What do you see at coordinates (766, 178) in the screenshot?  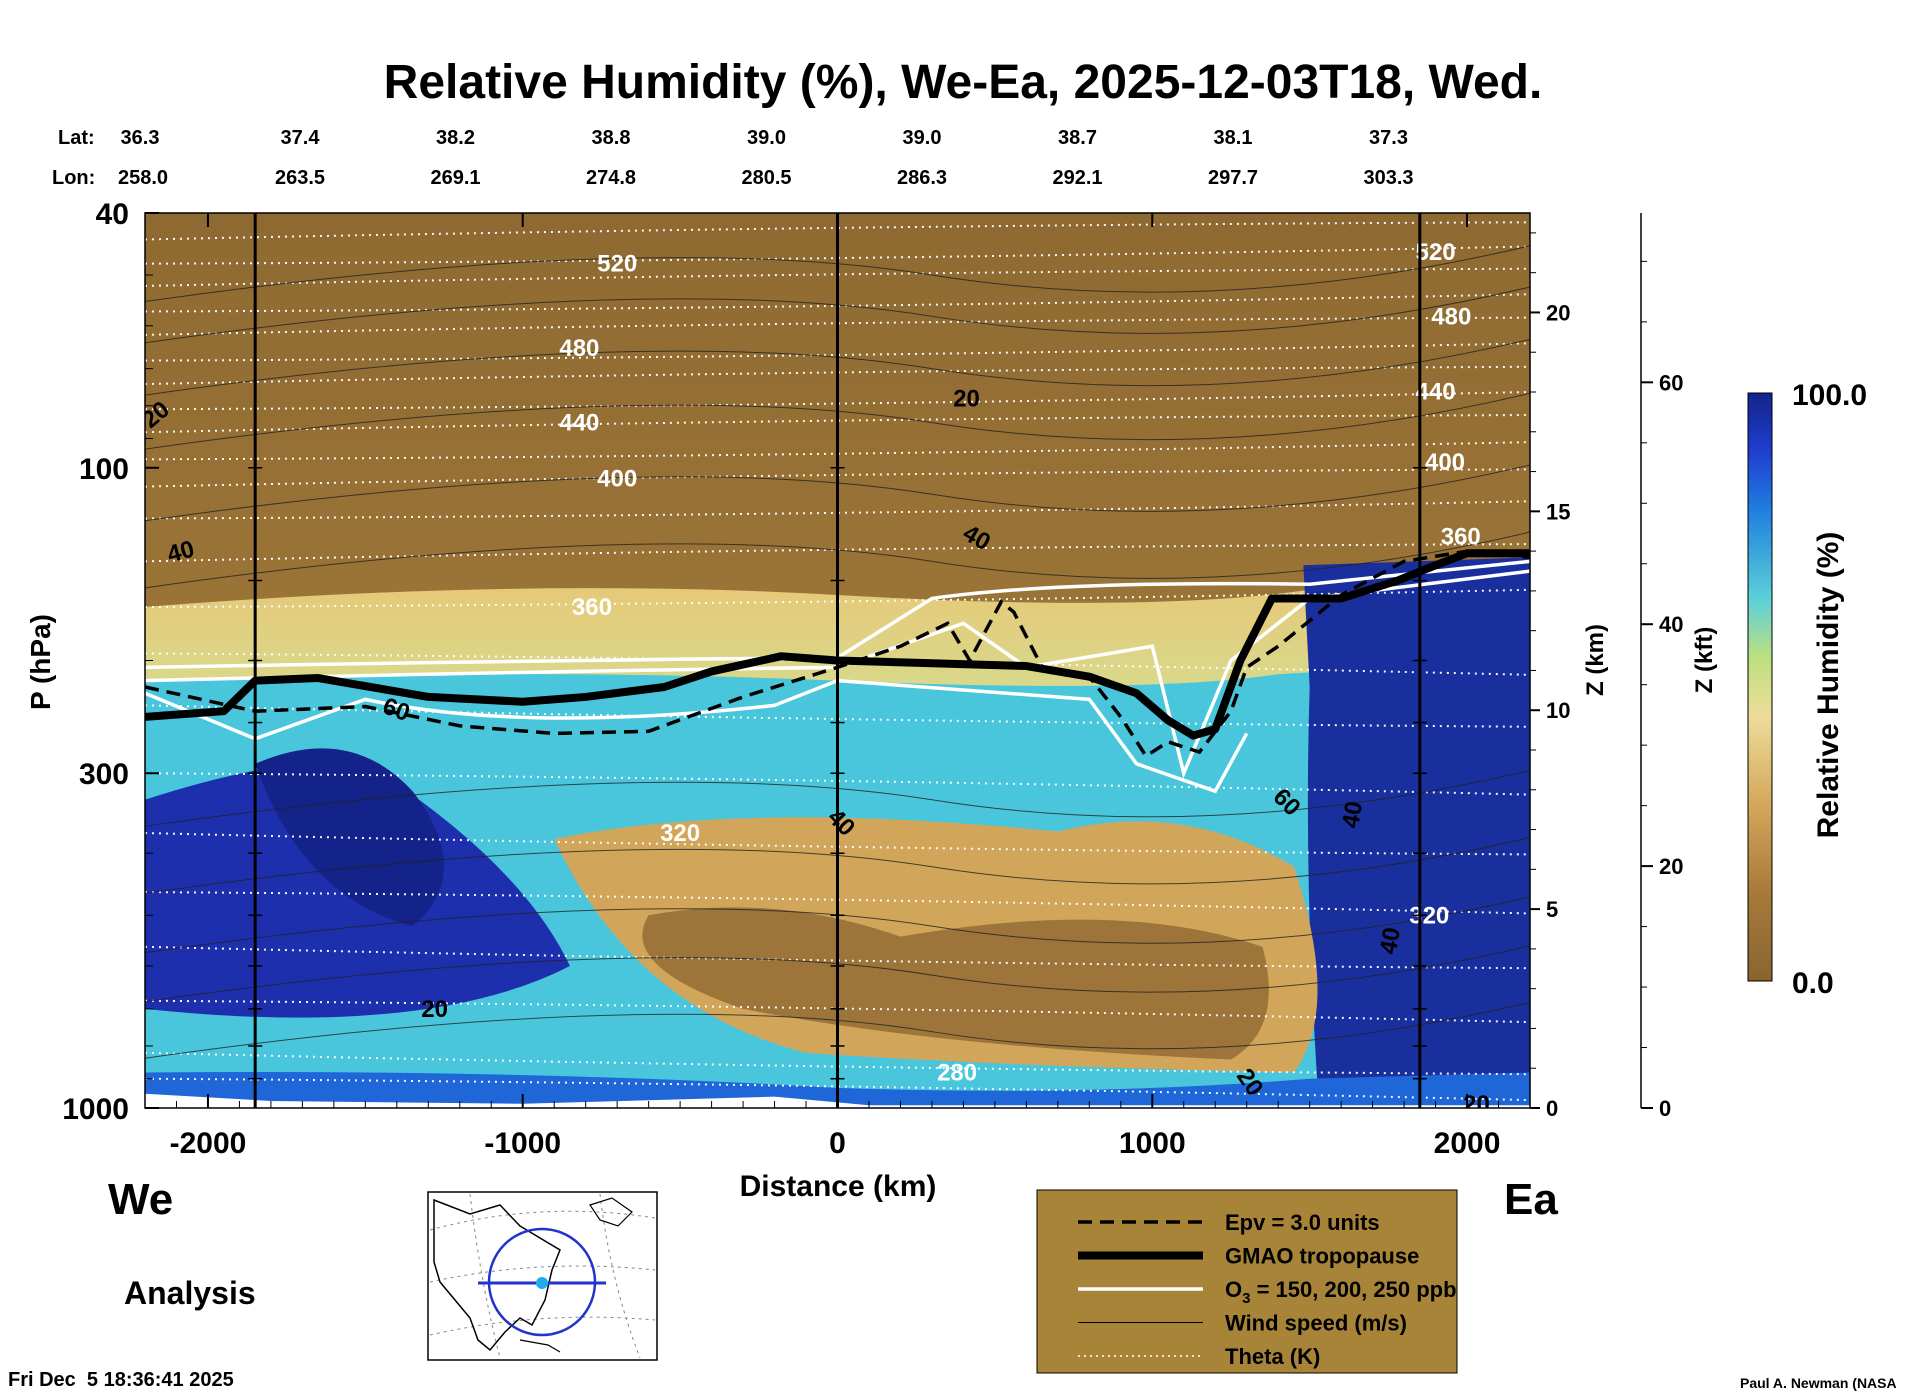 I see `lon-value: 280.5` at bounding box center [766, 178].